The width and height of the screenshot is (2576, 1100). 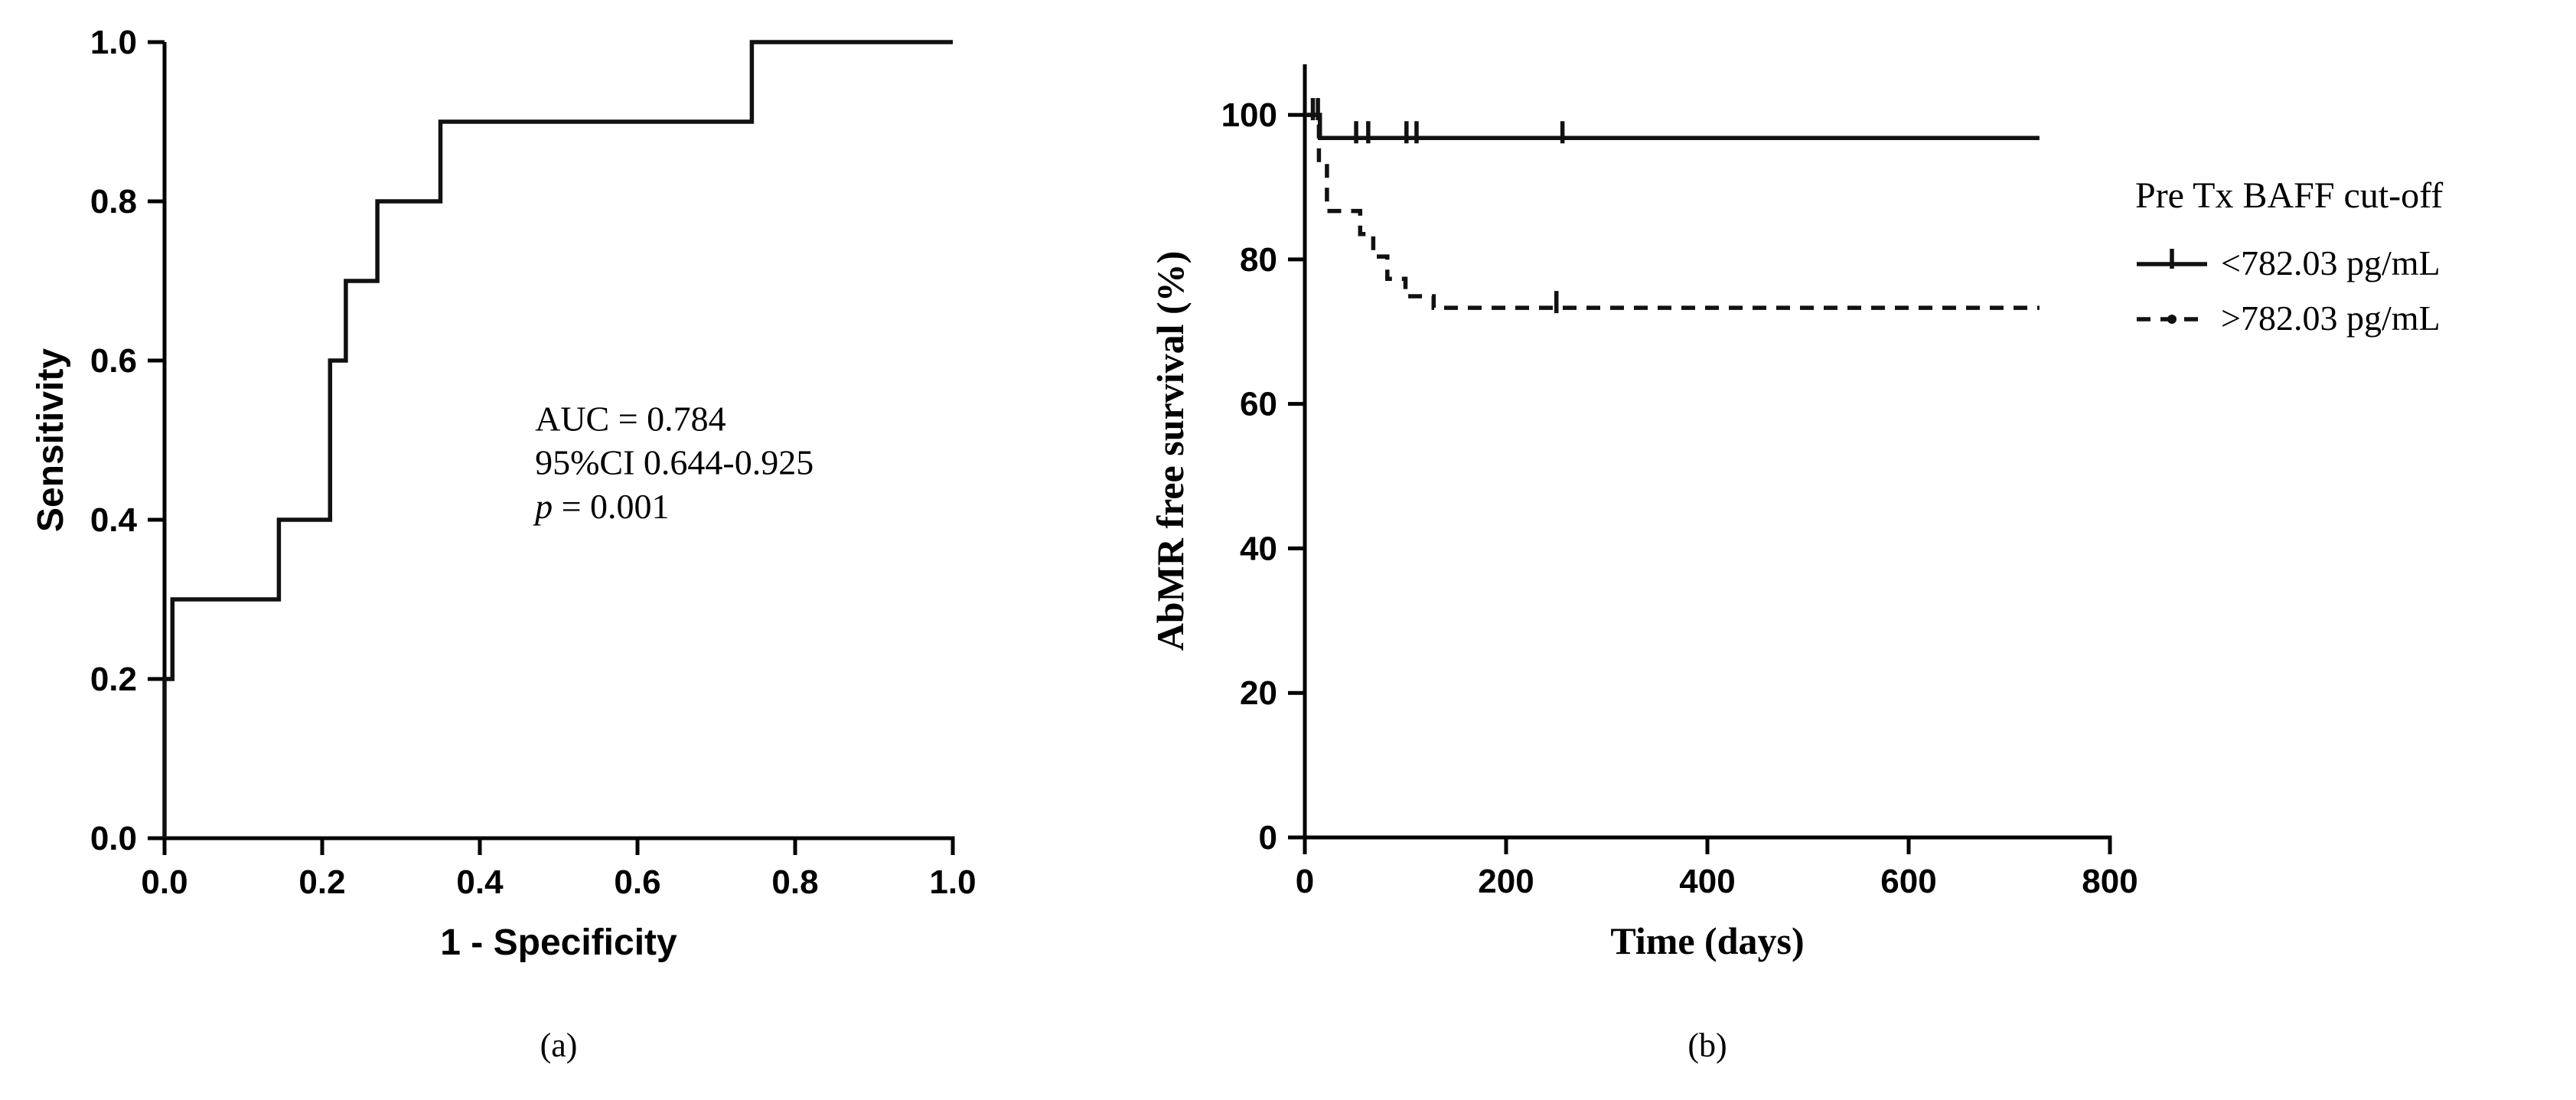 I want to click on x-axis-title: 1 - Specificity, so click(x=558, y=943).